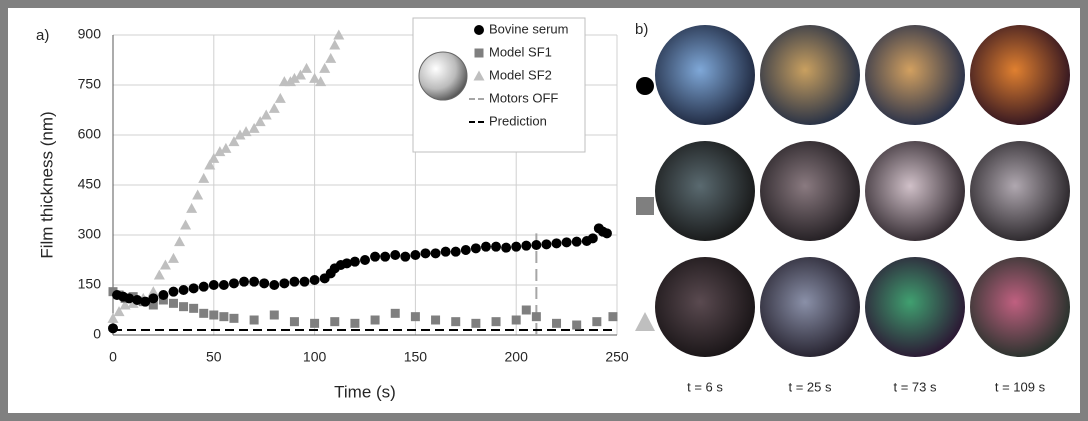  Describe the element at coordinates (810, 386) in the screenshot. I see `image-caption: t = 25 s` at that location.